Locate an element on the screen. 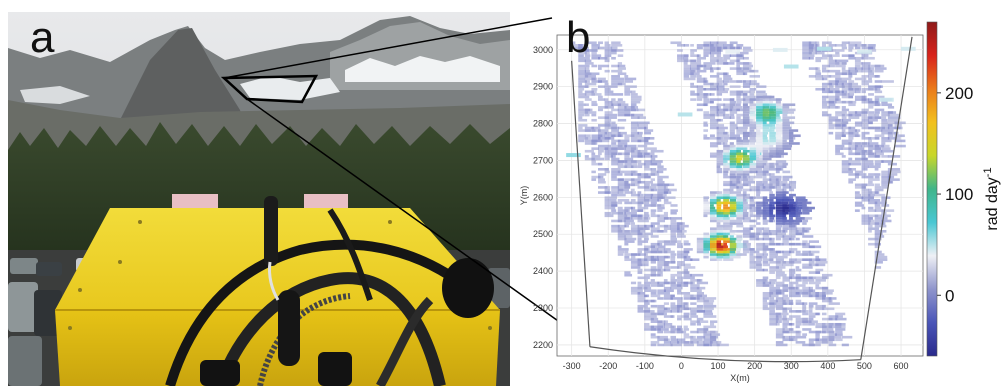 The width and height of the screenshot is (1006, 386). car is located at coordinates (49, 269).